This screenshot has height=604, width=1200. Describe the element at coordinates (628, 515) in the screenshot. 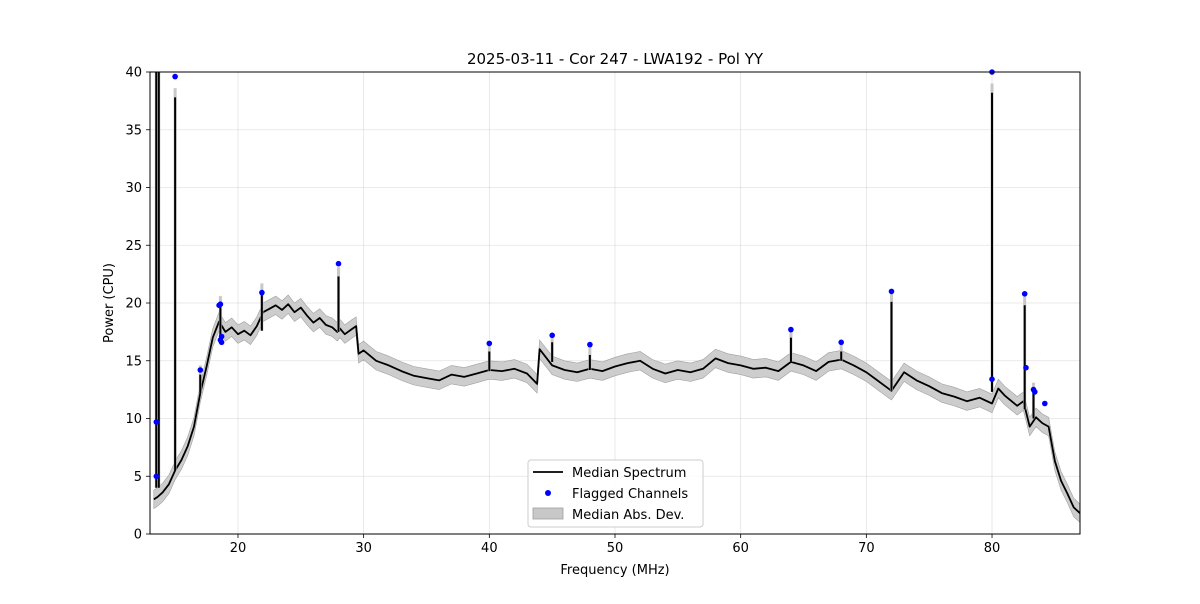

I see `legend-mad-label: Median Abs. Dev.` at that location.